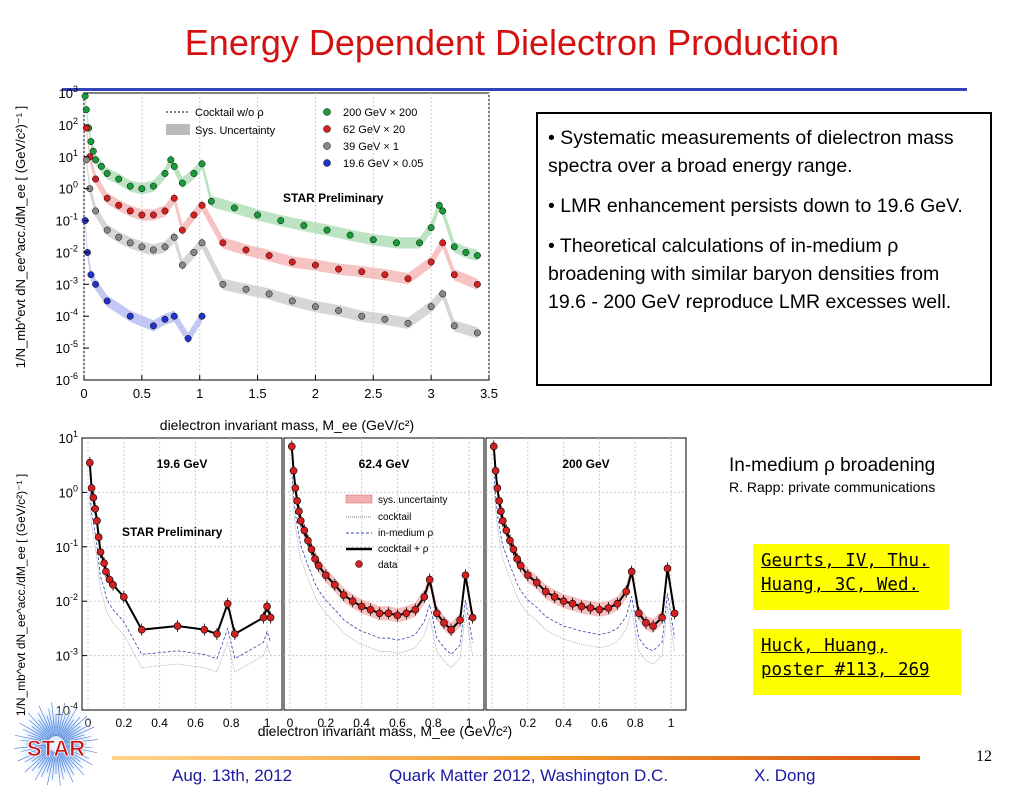 The image size is (1024, 791). What do you see at coordinates (585, 464) in the screenshot?
I see `panel-label: 200 GeV` at bounding box center [585, 464].